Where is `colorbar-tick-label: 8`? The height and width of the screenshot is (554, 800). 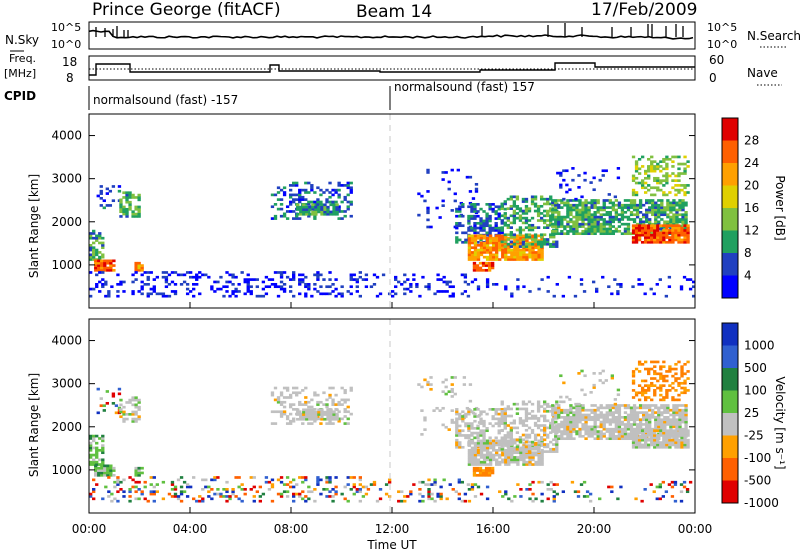 colorbar-tick-label: 8 is located at coordinates (748, 253).